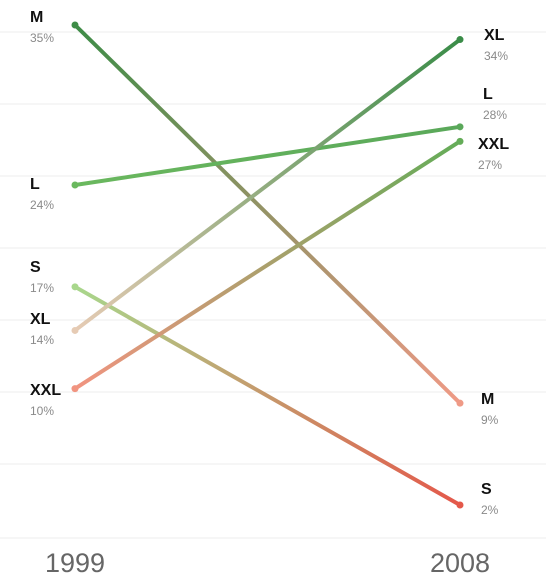  What do you see at coordinates (45, 390) in the screenshot?
I see `series-name-start-xxl: XXL` at bounding box center [45, 390].